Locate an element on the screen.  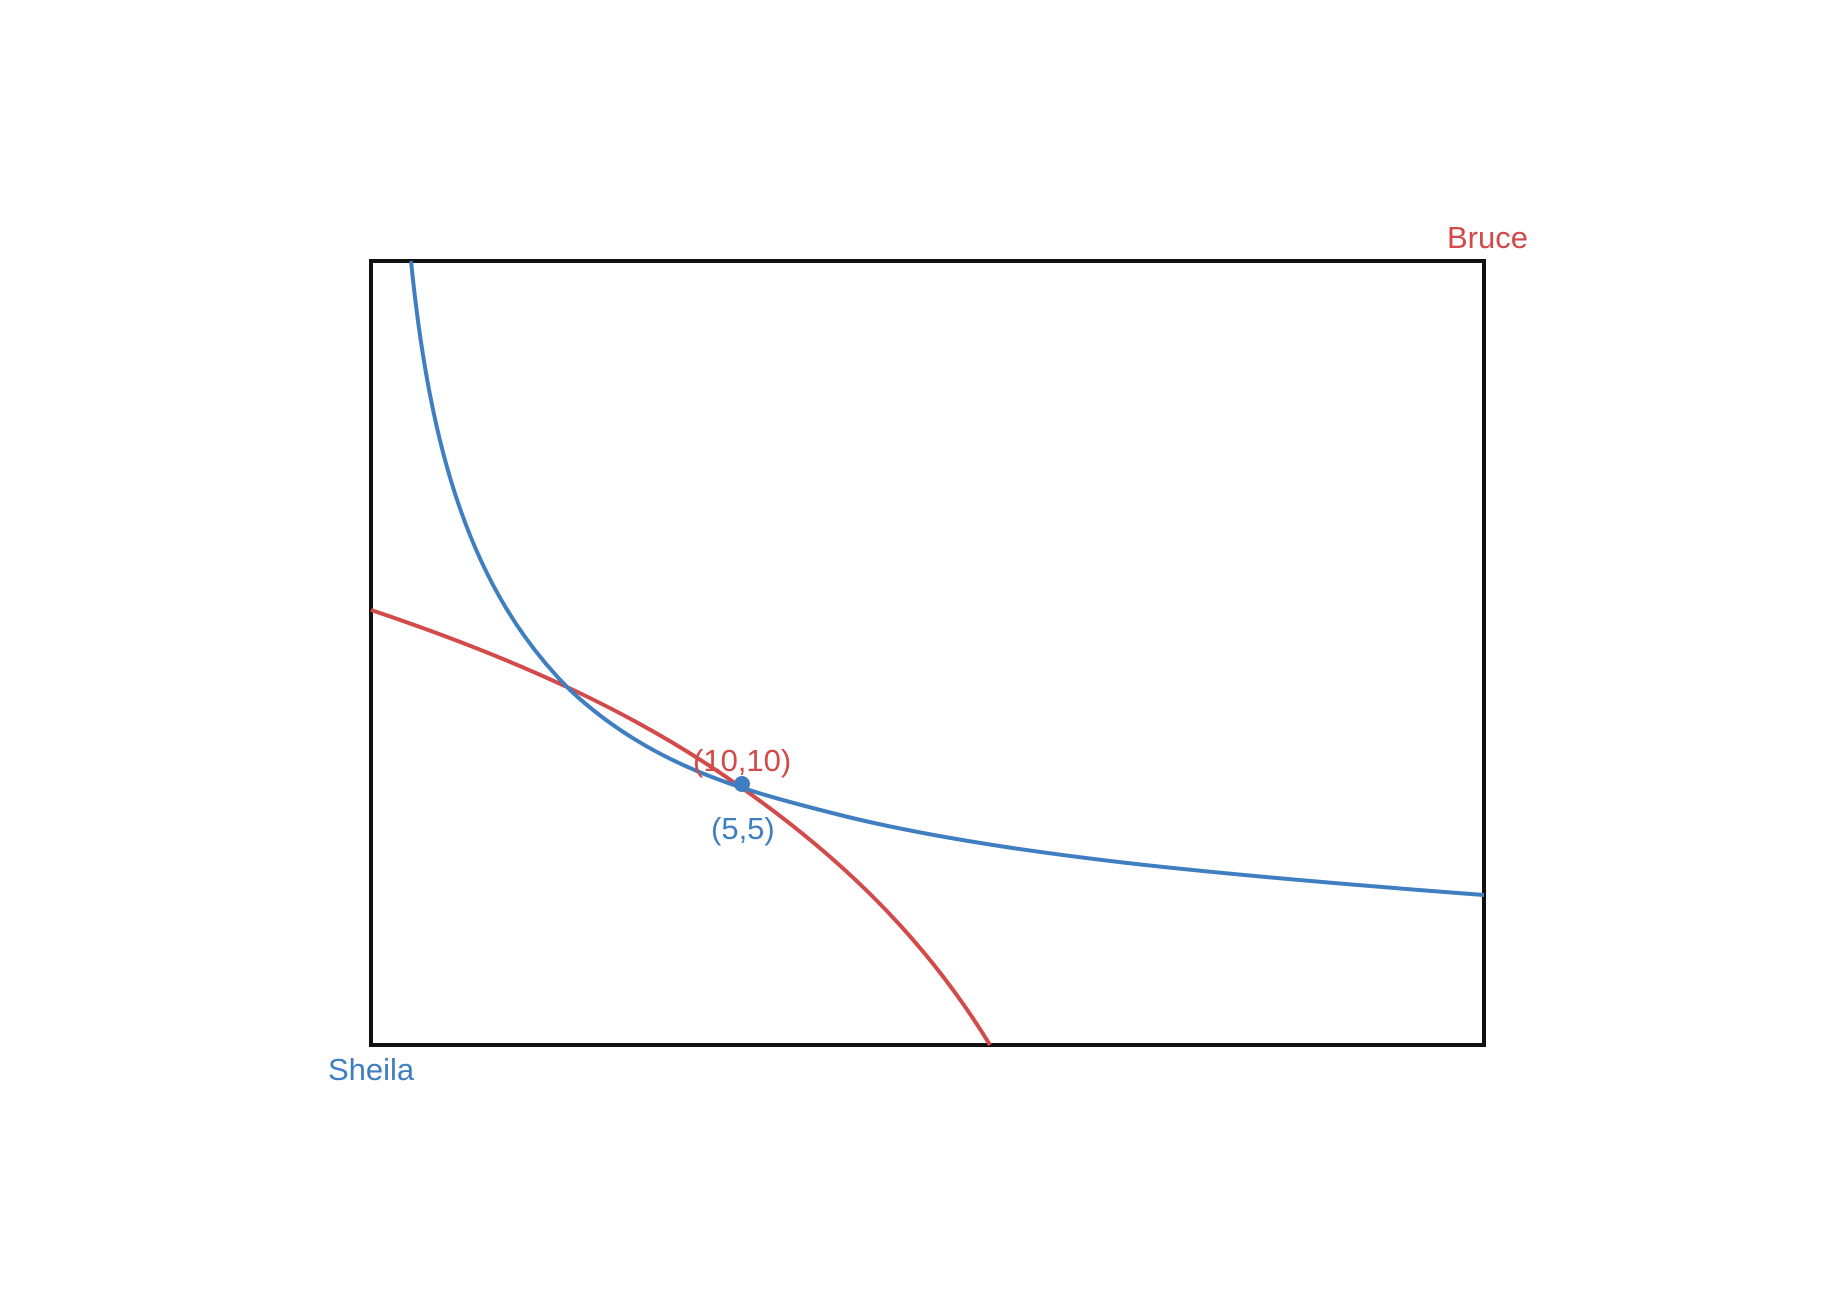
endowment-sheila-label: (5,5) is located at coordinates (743, 828).